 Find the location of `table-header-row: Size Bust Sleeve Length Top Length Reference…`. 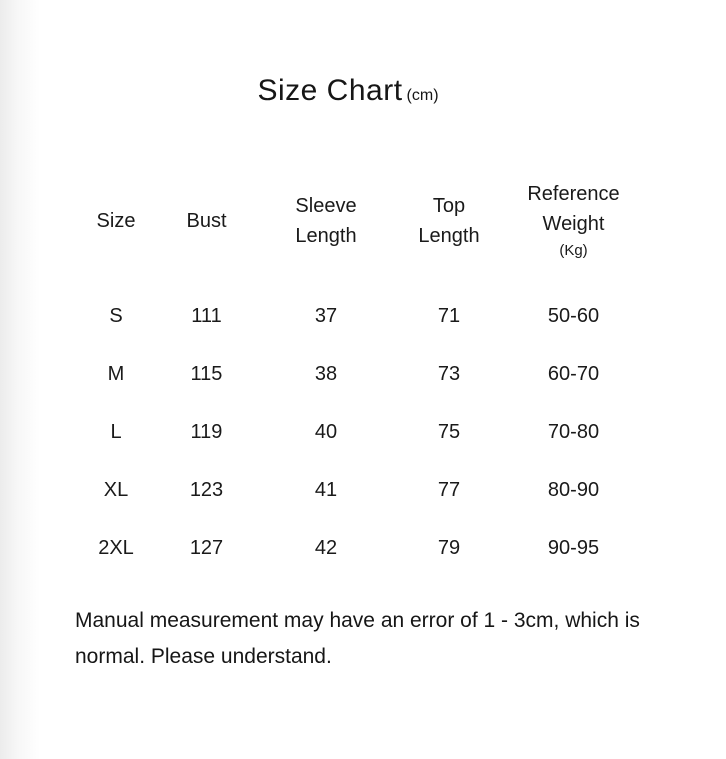

table-header-row: Size Bust Sleeve Length Top Length Reference… is located at coordinates (360, 221).